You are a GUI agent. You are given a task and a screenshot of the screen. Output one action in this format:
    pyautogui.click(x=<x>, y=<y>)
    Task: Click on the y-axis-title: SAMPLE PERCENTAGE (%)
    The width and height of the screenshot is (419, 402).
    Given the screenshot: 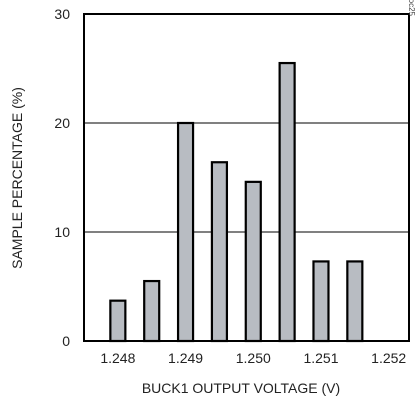 What is the action you would take?
    pyautogui.click(x=17, y=178)
    